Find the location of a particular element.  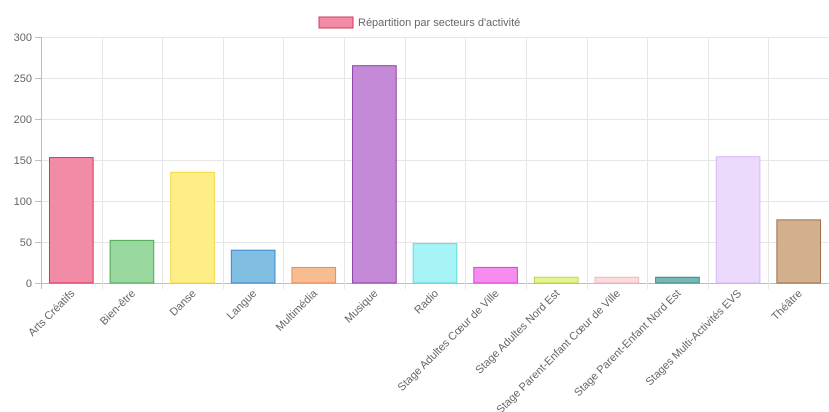

x-tick-label: Bien-être is located at coordinates (118, 308).